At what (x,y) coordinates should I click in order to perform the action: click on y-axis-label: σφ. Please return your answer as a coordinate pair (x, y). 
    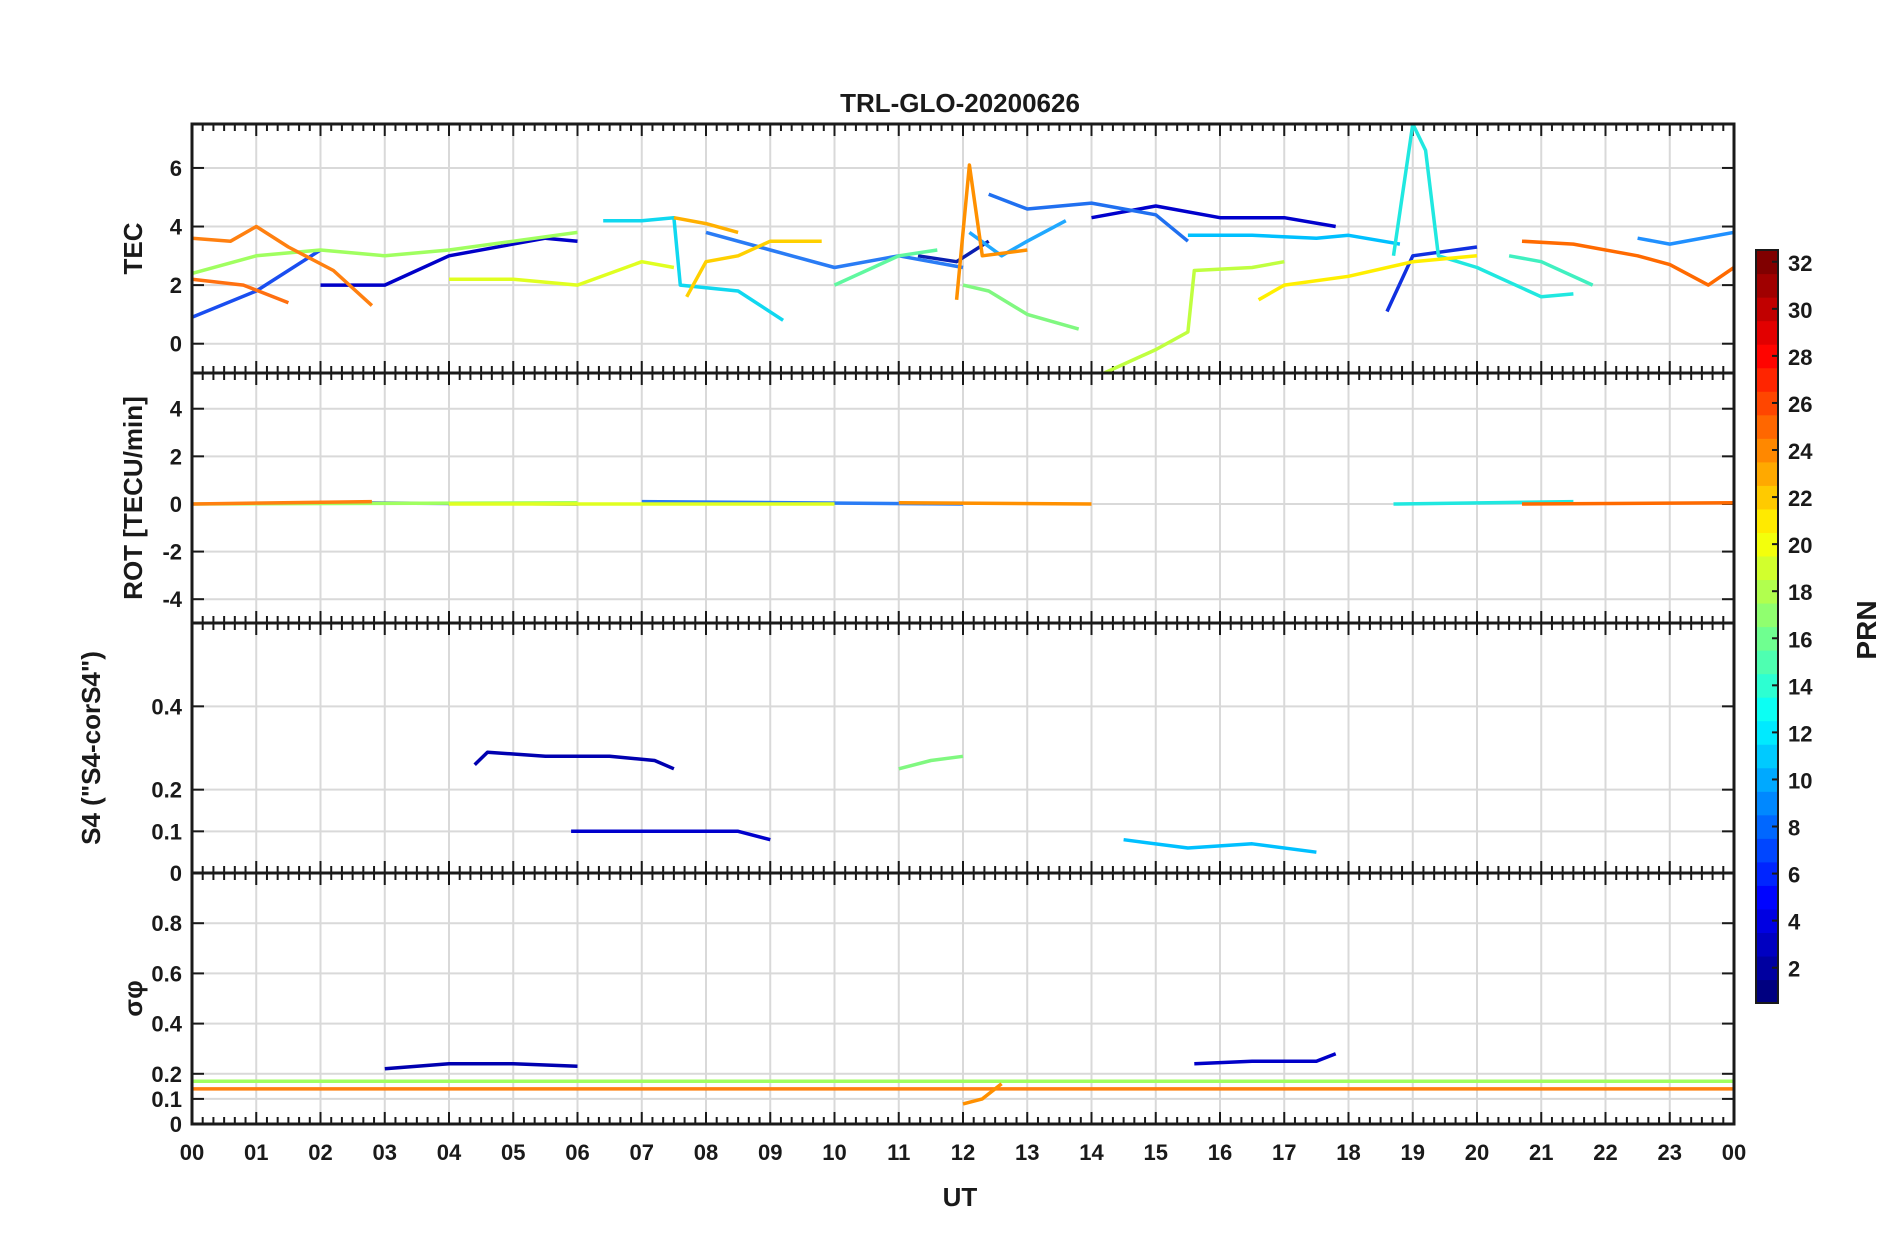
    Looking at the image, I should click on (133, 998).